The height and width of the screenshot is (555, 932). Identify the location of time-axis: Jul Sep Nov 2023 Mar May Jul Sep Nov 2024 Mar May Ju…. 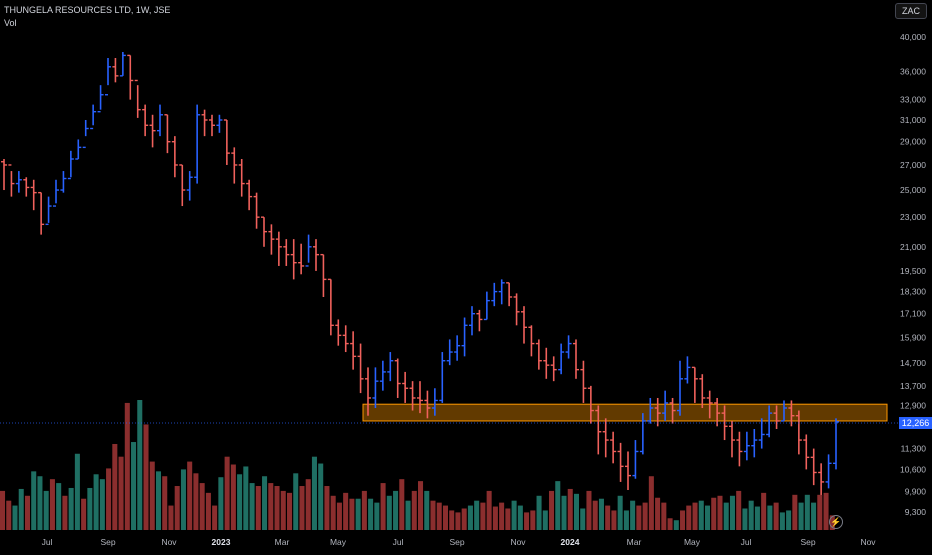
(459, 542).